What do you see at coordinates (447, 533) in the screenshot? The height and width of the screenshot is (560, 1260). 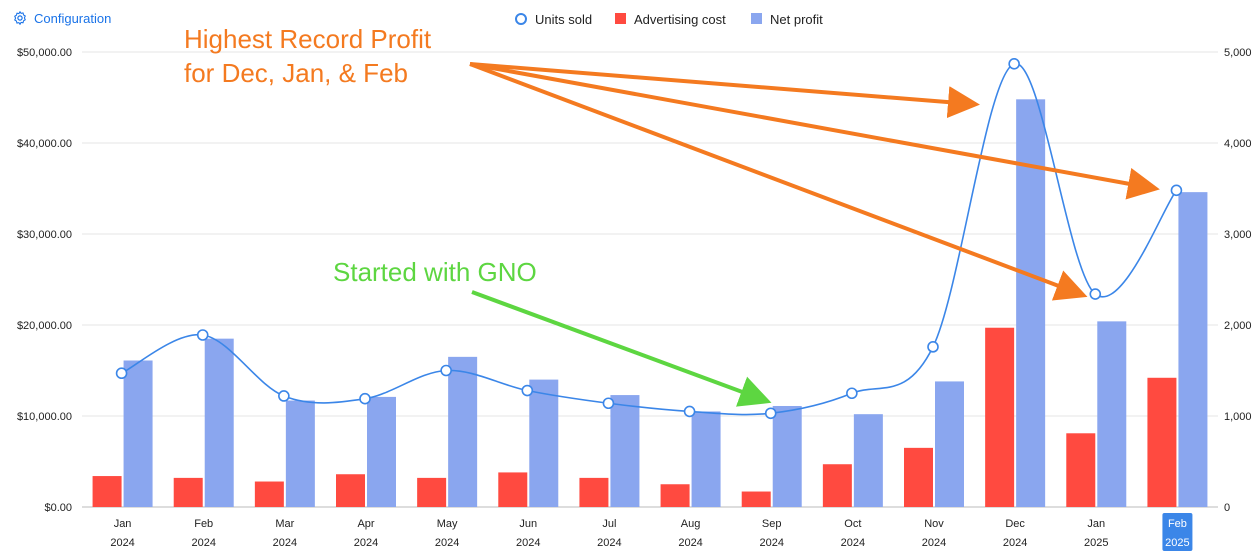 I see `x-tick-label: May 2024` at bounding box center [447, 533].